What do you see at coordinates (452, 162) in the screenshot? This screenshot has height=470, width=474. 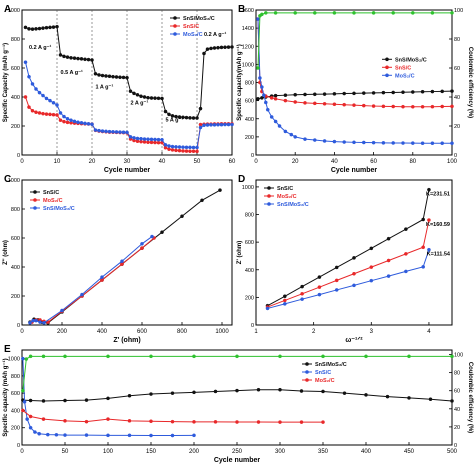 I see `x-tick-label: 100` at bounding box center [452, 162].